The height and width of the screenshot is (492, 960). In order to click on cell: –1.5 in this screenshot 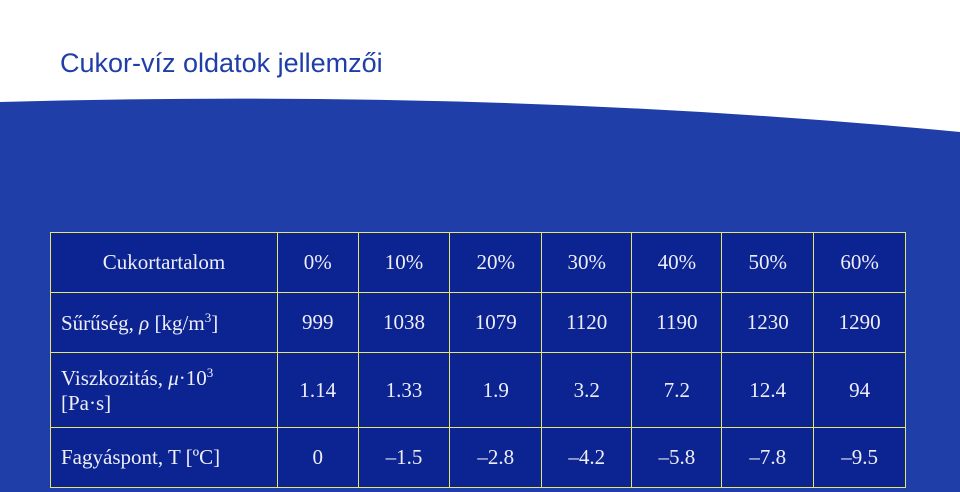, I will do `click(404, 457)`.